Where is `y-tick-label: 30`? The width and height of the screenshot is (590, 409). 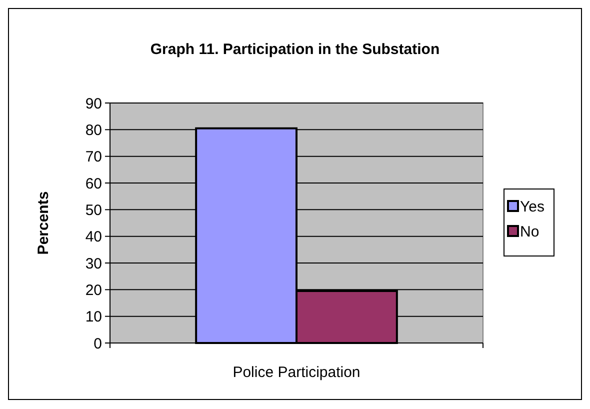 y-tick-label: 30 is located at coordinates (93, 263).